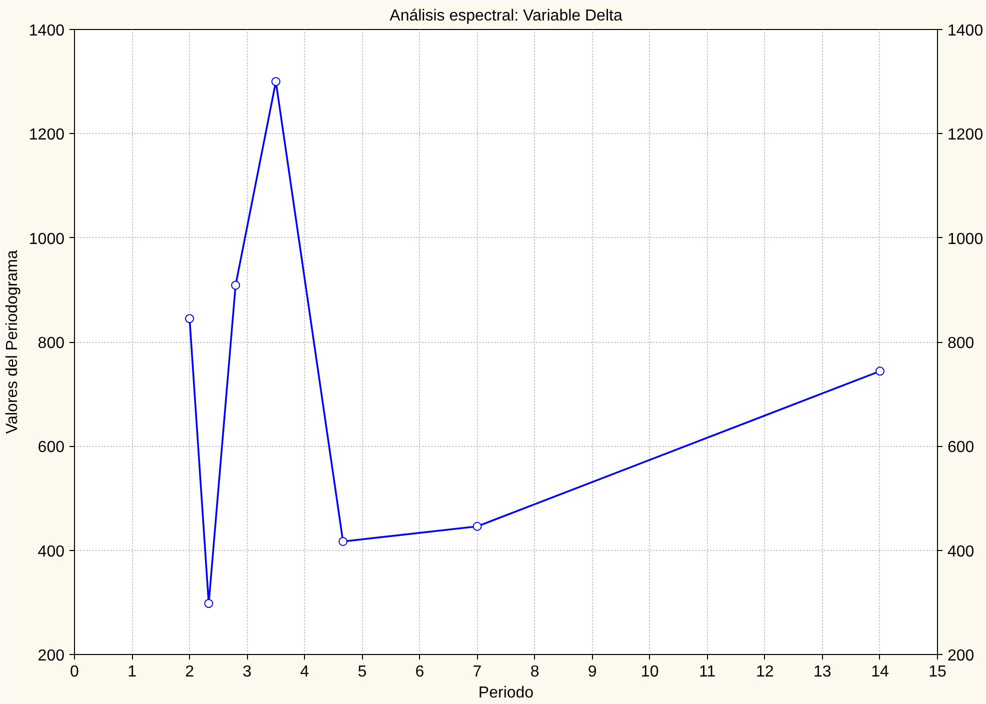 The image size is (986, 704). I want to click on x-tick-label: 7, so click(477, 672).